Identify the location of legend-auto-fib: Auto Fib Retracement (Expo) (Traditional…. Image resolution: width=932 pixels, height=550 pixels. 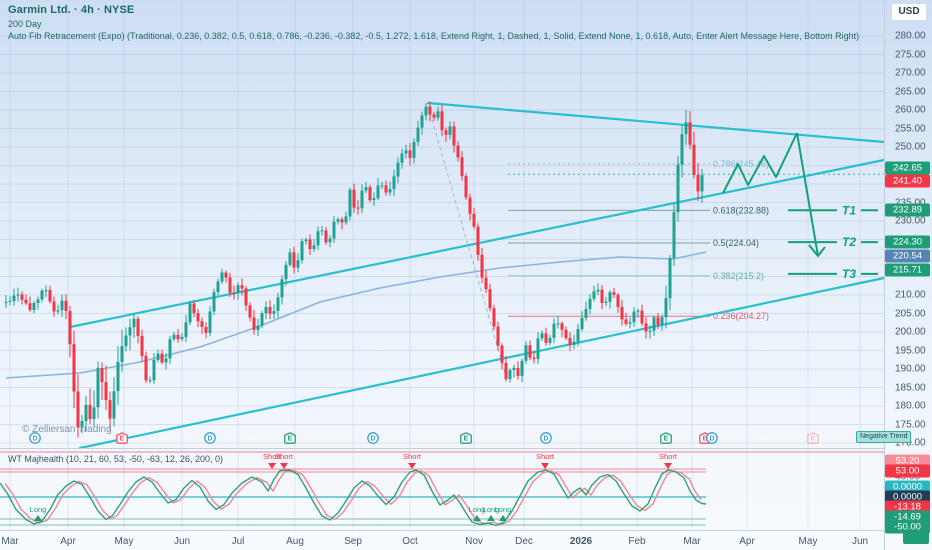
(434, 36).